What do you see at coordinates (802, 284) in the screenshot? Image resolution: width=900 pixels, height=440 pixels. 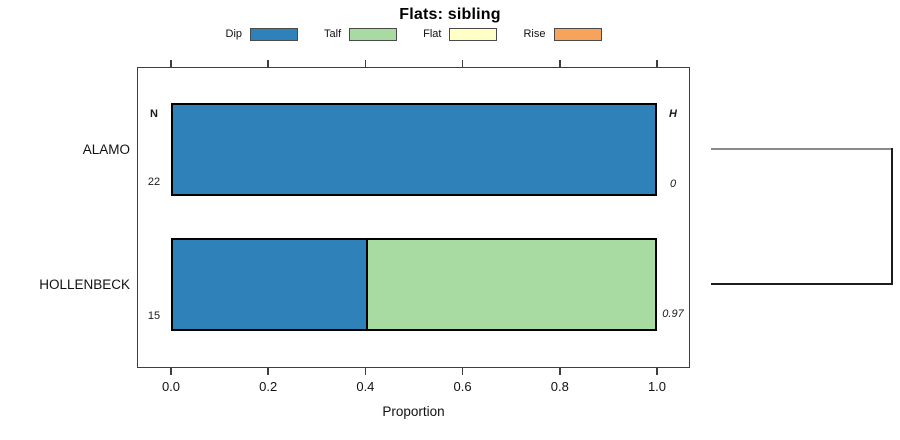 I see `right-connector-bottom-line` at bounding box center [802, 284].